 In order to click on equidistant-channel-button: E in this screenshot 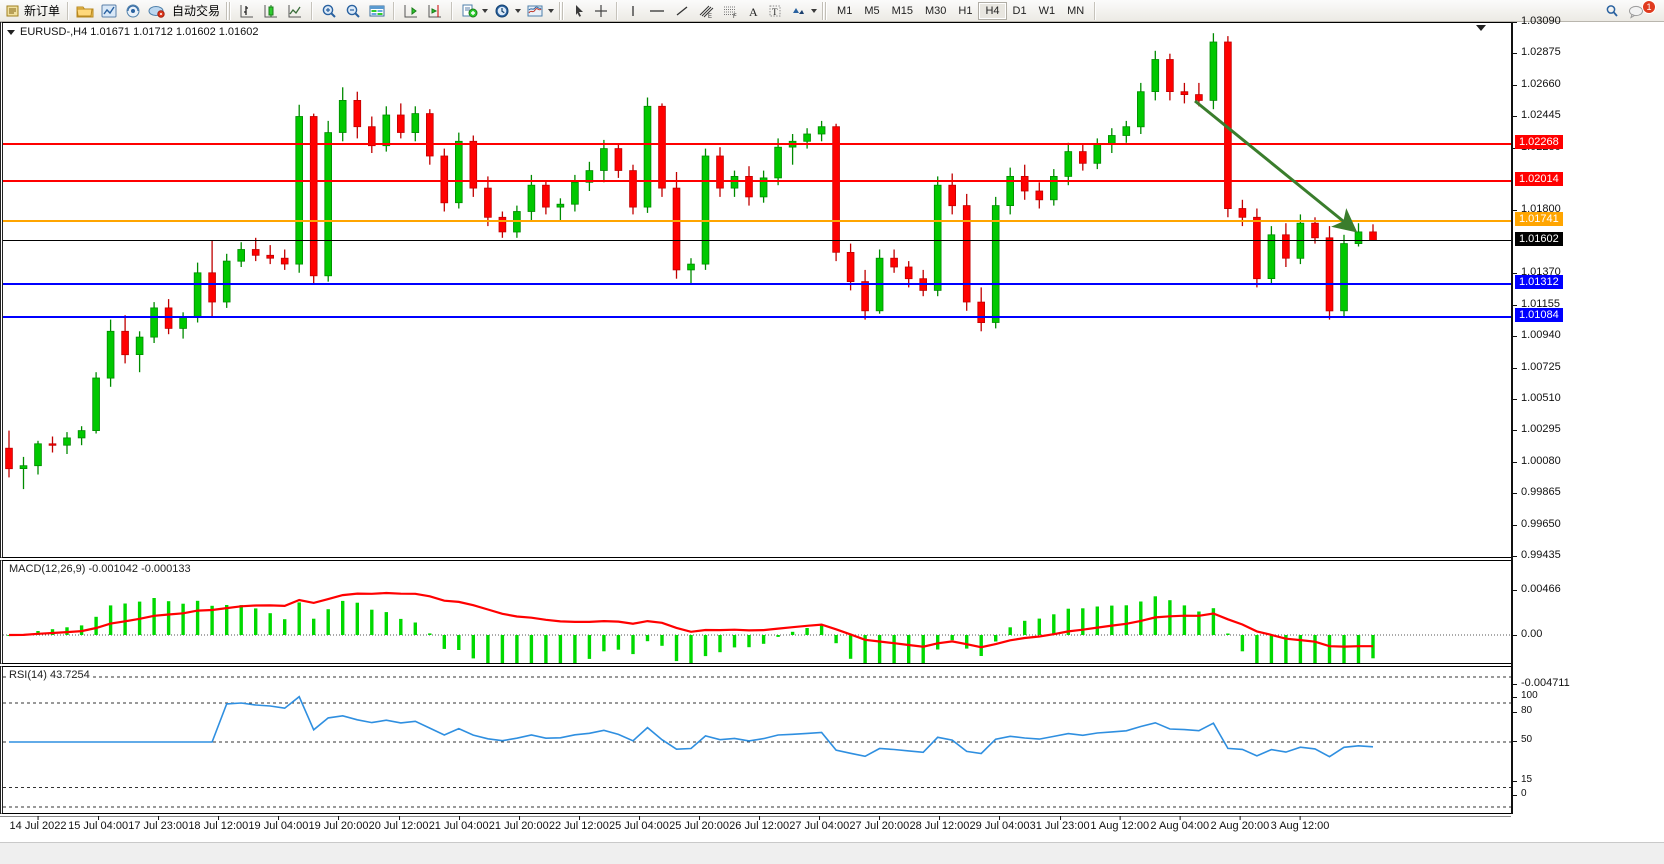, I will do `click(706, 11)`.